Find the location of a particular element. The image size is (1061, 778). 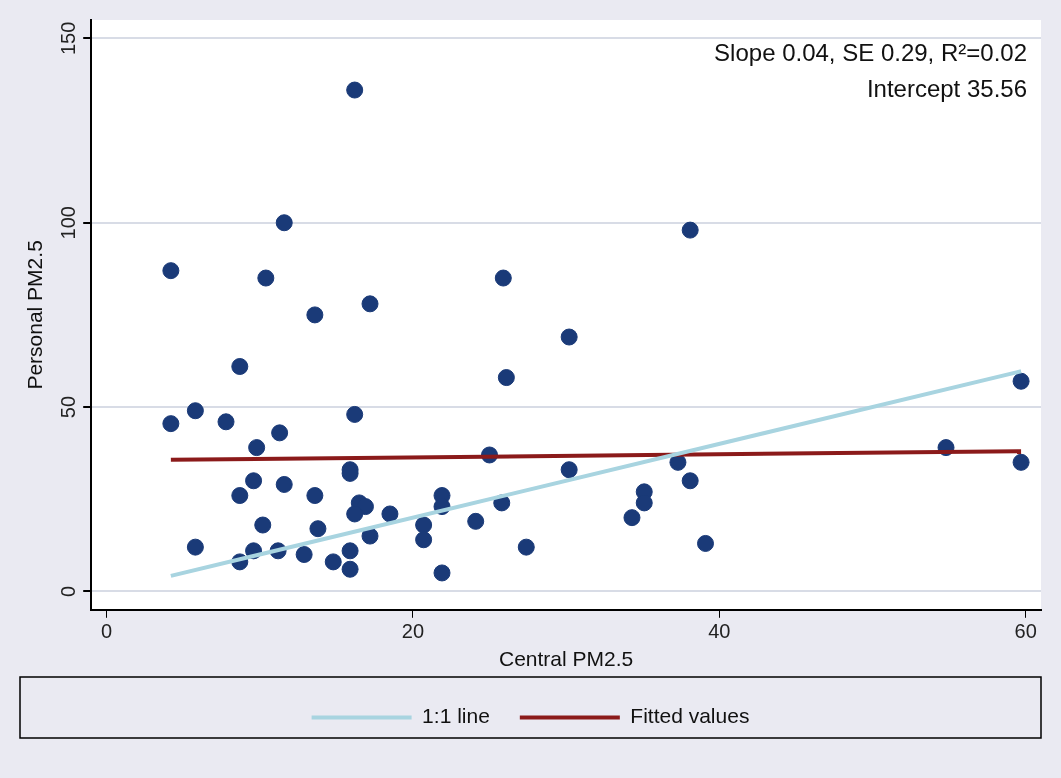

x-tick-label: 20 is located at coordinates (413, 631).